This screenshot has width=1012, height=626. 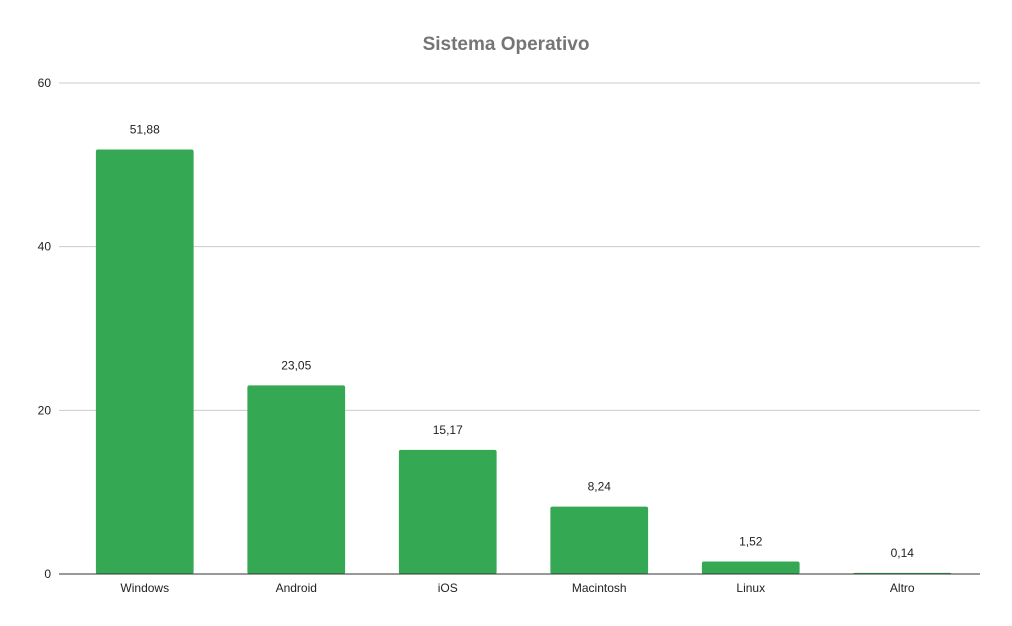 I want to click on y-tick-label: 40, so click(x=45, y=247).